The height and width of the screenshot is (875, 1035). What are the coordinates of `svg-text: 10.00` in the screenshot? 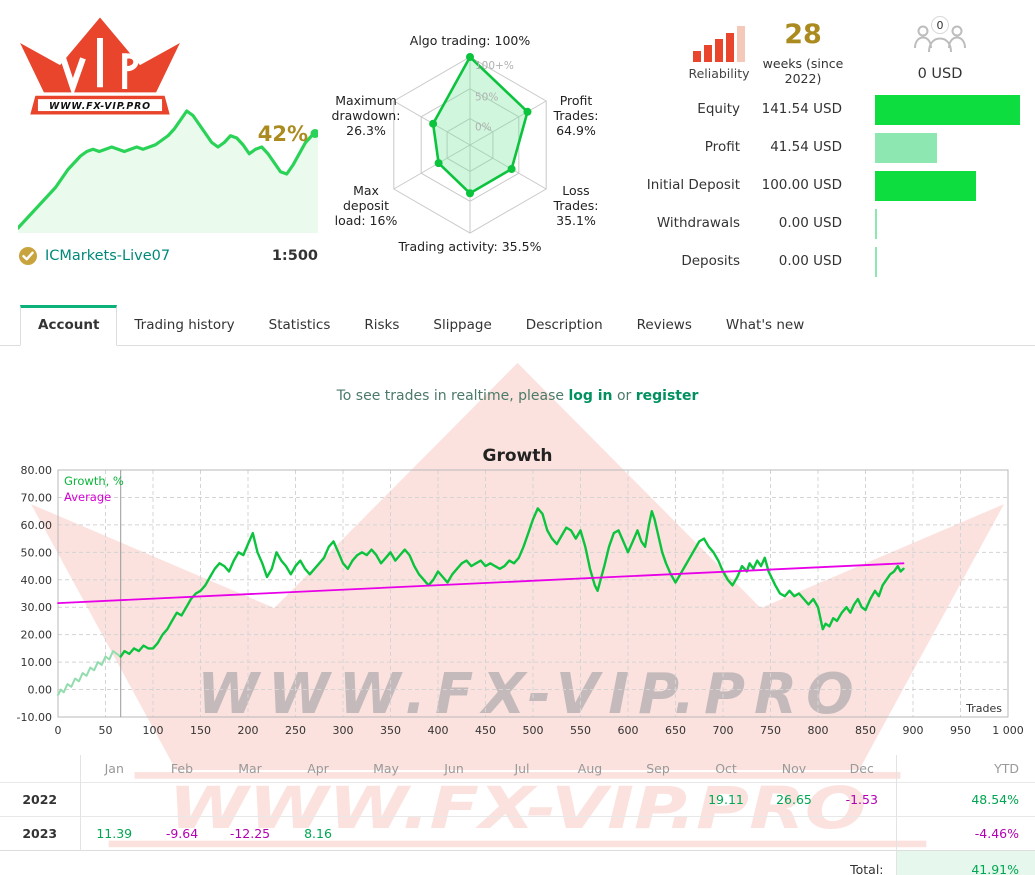 It's located at (37, 662).